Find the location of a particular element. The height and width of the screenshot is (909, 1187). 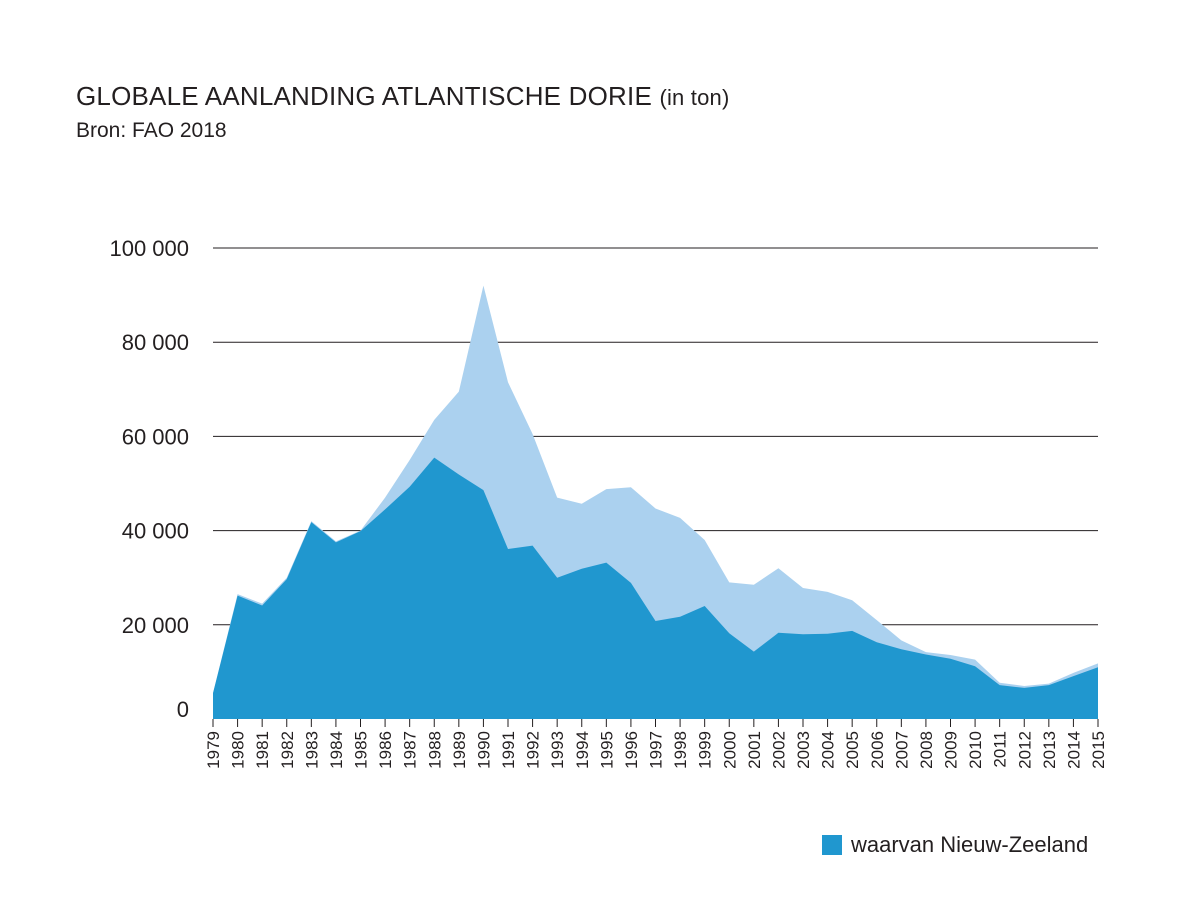

x-tick-label: 2012 is located at coordinates (1024, 750).